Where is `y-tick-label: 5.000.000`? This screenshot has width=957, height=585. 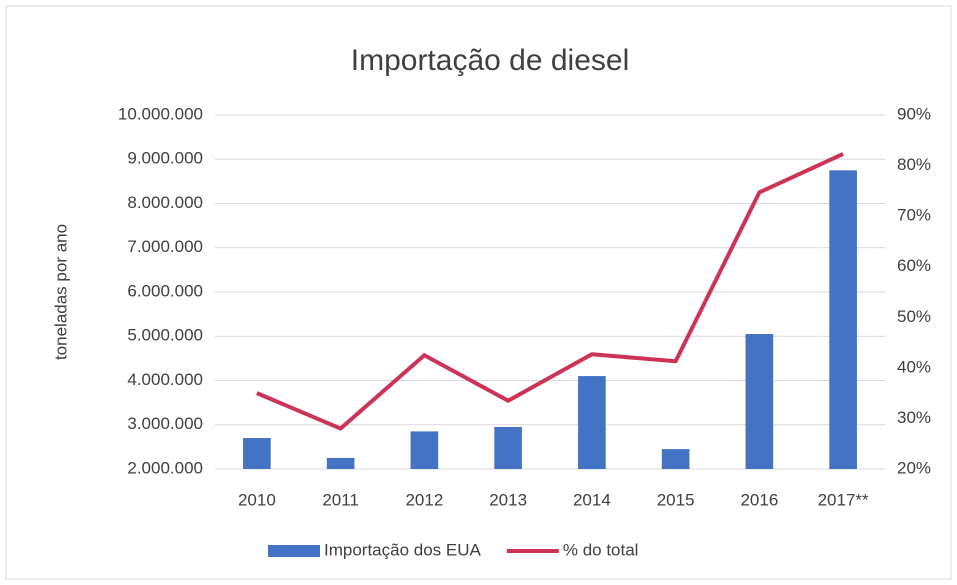
y-tick-label: 5.000.000 is located at coordinates (165, 335).